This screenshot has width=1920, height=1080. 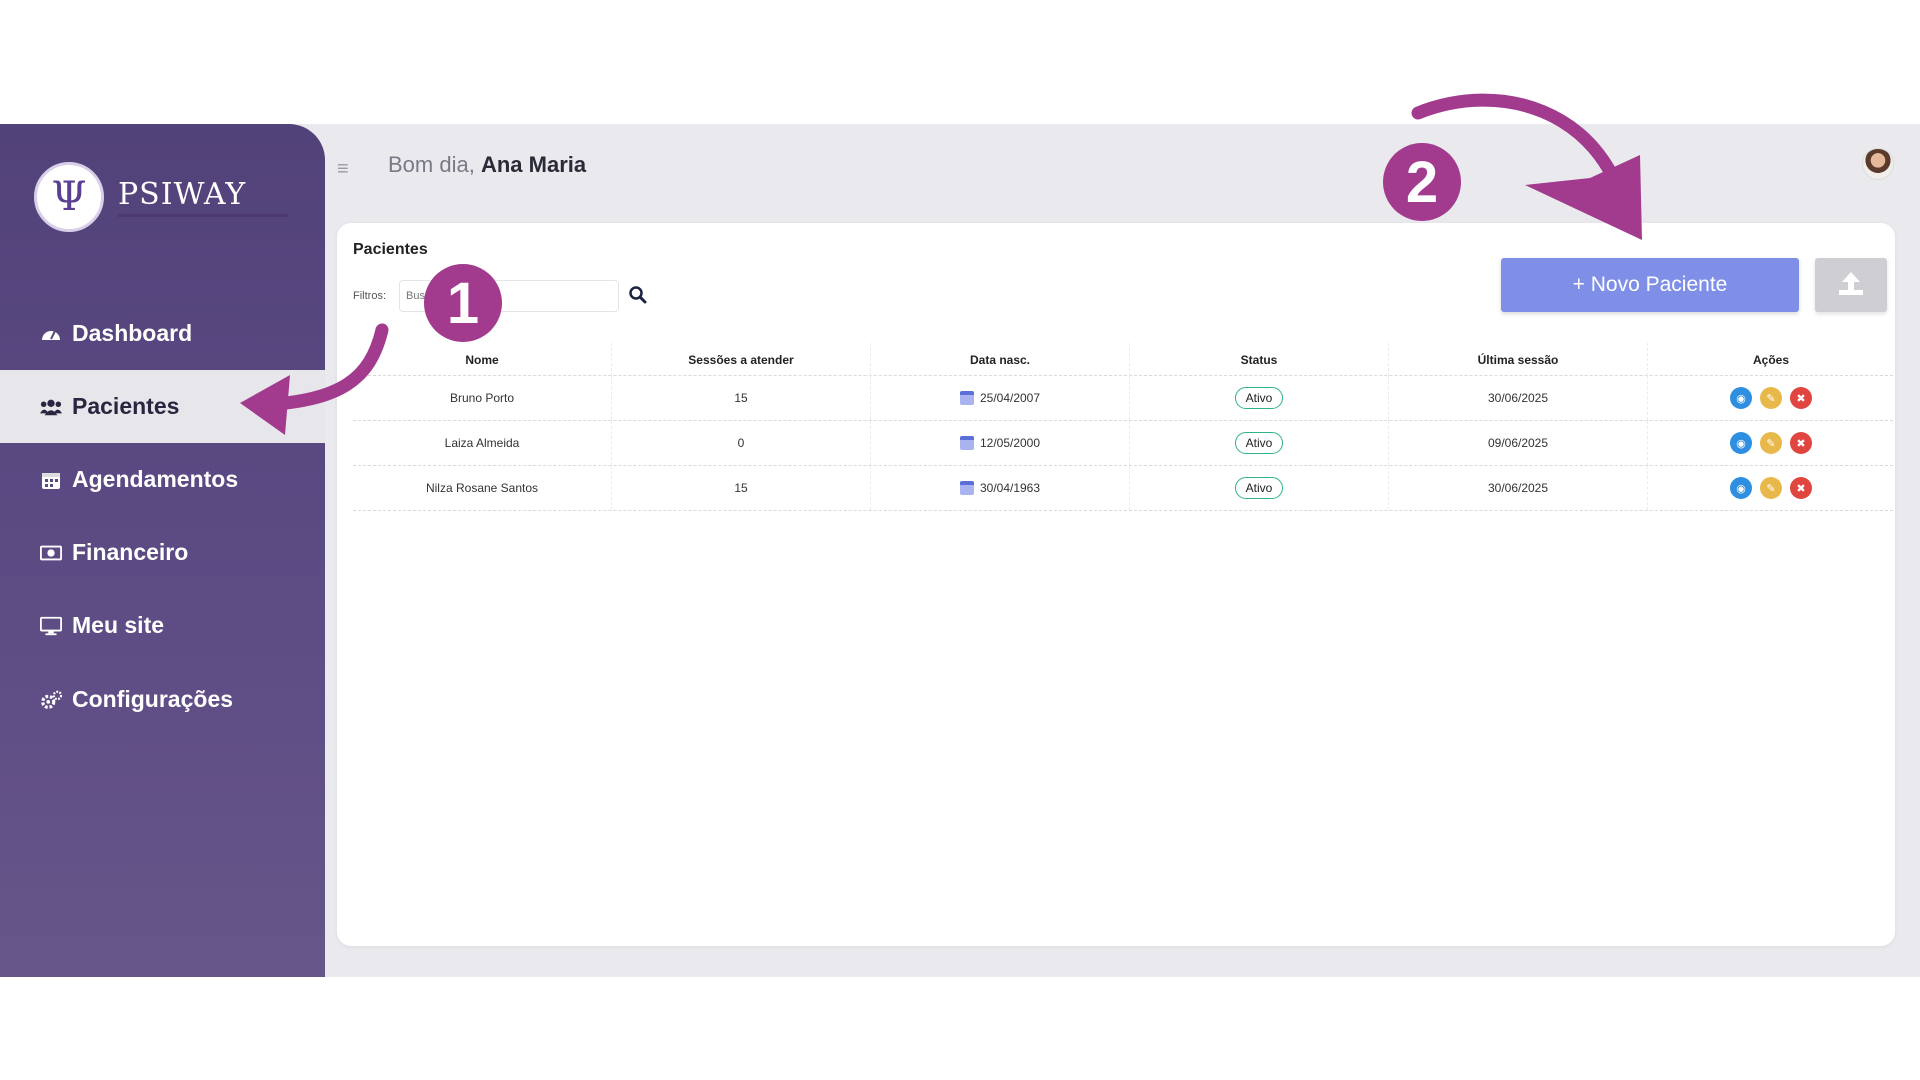 What do you see at coordinates (369, 296) in the screenshot?
I see `filter-label: Filtros:` at bounding box center [369, 296].